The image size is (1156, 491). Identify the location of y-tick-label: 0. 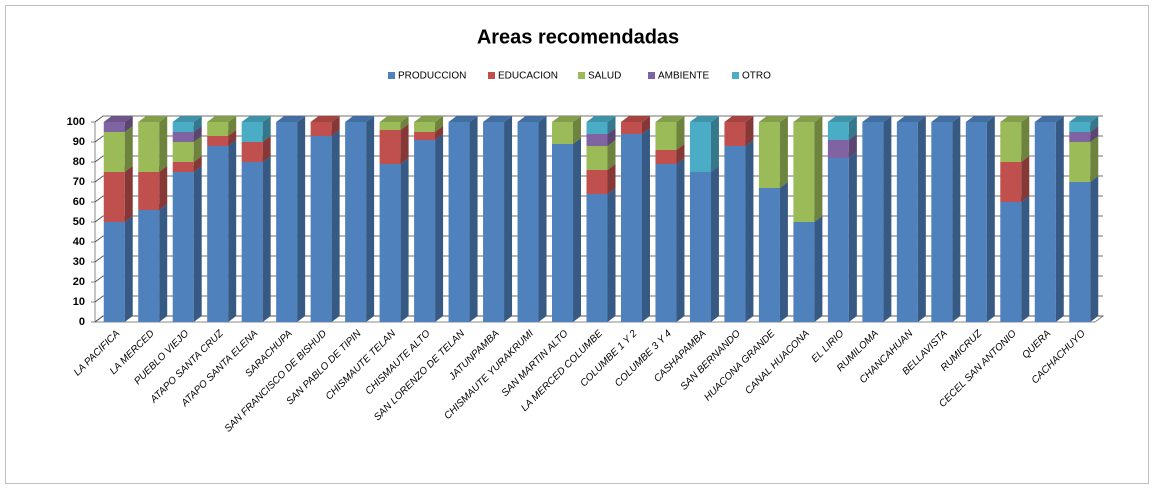
(82, 322).